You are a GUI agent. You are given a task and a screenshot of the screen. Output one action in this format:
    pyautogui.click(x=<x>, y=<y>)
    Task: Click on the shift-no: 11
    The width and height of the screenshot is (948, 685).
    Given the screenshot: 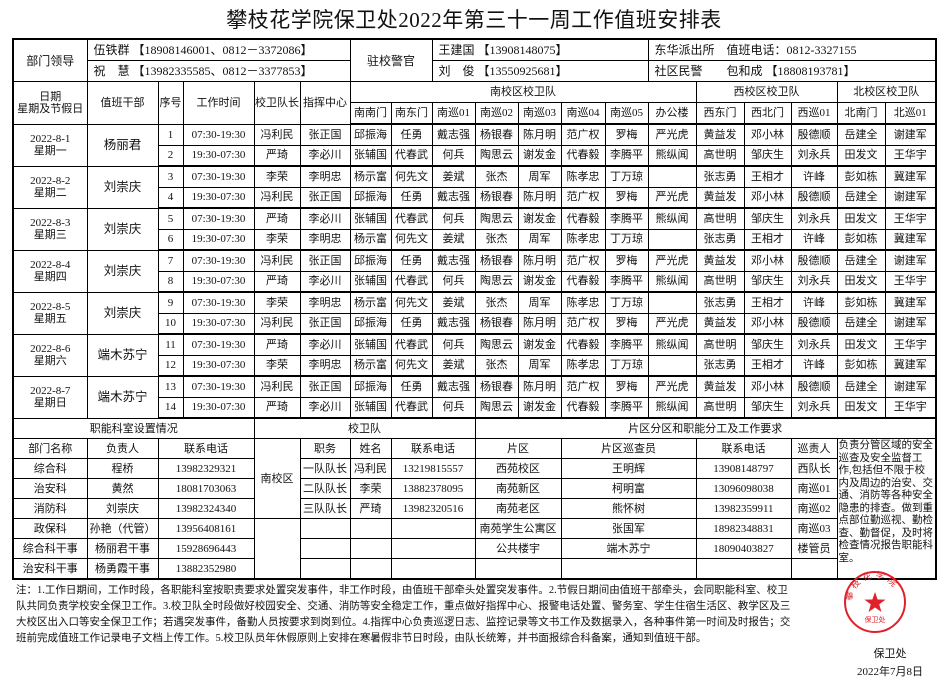 What is the action you would take?
    pyautogui.click(x=170, y=344)
    